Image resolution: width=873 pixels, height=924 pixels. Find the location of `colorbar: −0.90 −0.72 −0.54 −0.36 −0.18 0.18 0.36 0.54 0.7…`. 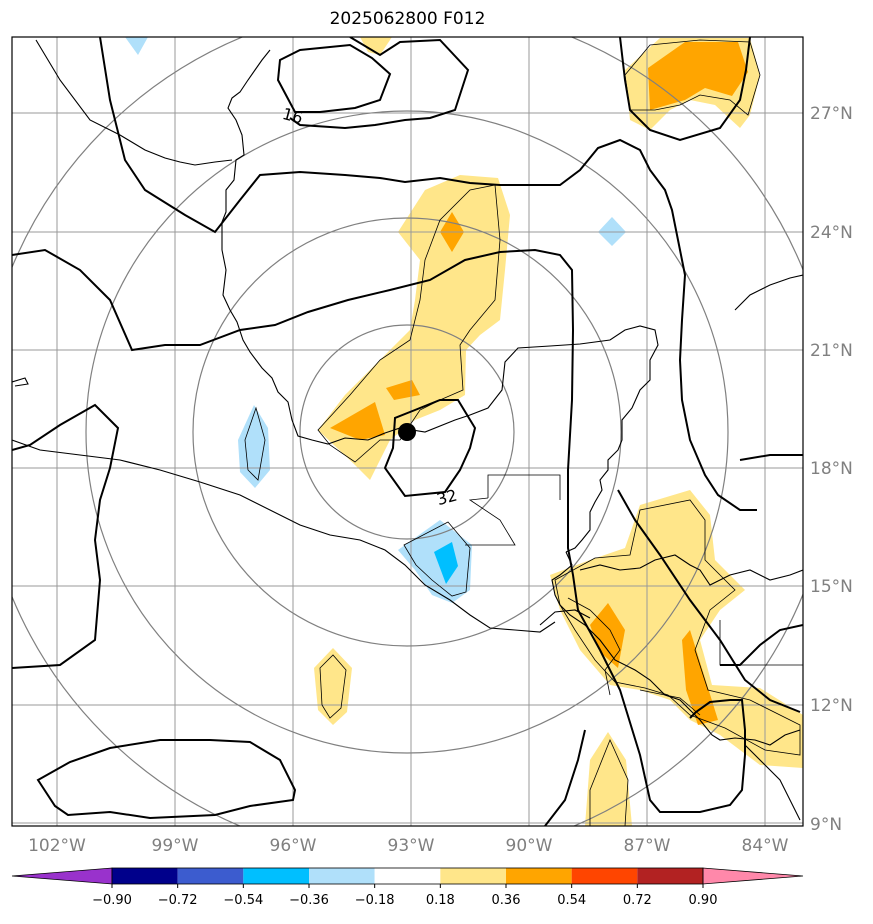

colorbar: −0.90 −0.72 −0.54 −0.36 −0.18 0.18 0.36 0.54 0.7… is located at coordinates (407, 887).